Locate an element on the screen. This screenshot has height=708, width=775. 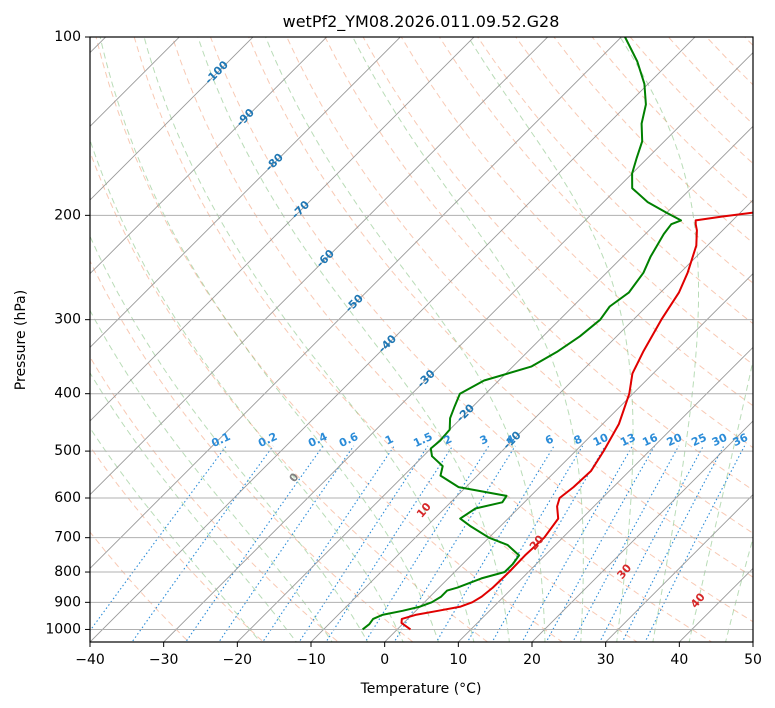
mixing-ratio-label: 36 is located at coordinates (741, 440).